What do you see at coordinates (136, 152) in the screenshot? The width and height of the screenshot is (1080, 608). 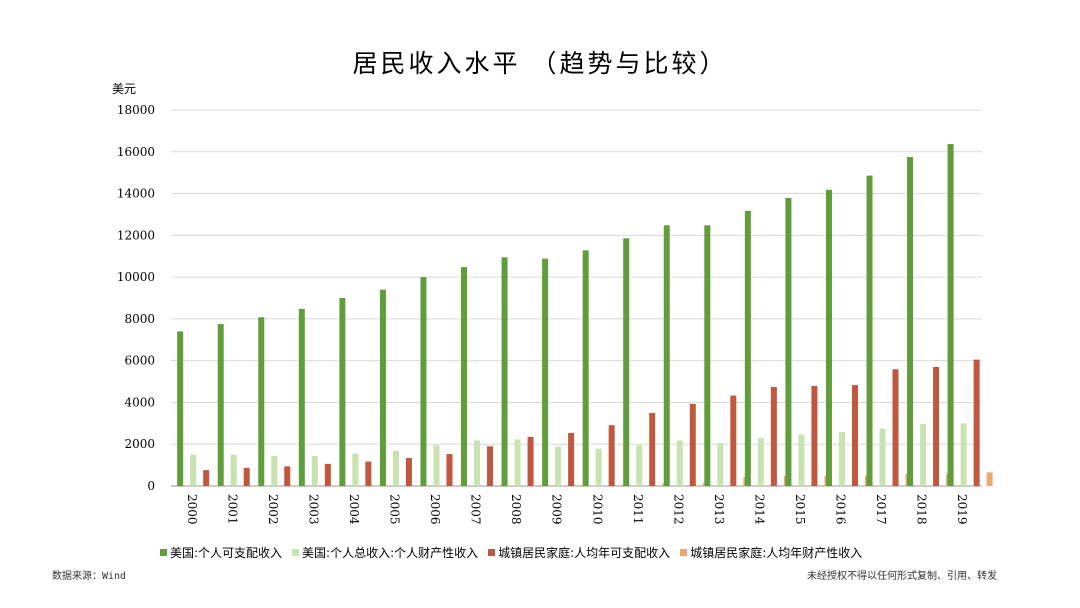 I see `y-tick-label: 16000` at bounding box center [136, 152].